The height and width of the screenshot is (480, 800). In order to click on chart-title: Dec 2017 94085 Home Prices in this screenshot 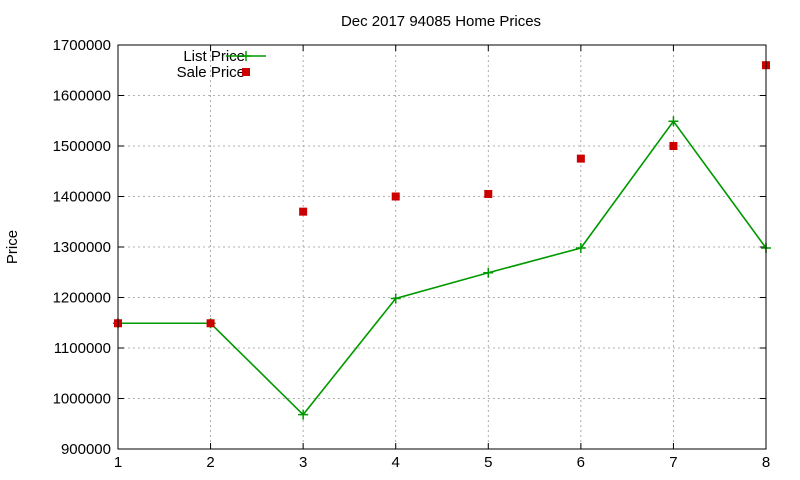, I will do `click(441, 21)`.